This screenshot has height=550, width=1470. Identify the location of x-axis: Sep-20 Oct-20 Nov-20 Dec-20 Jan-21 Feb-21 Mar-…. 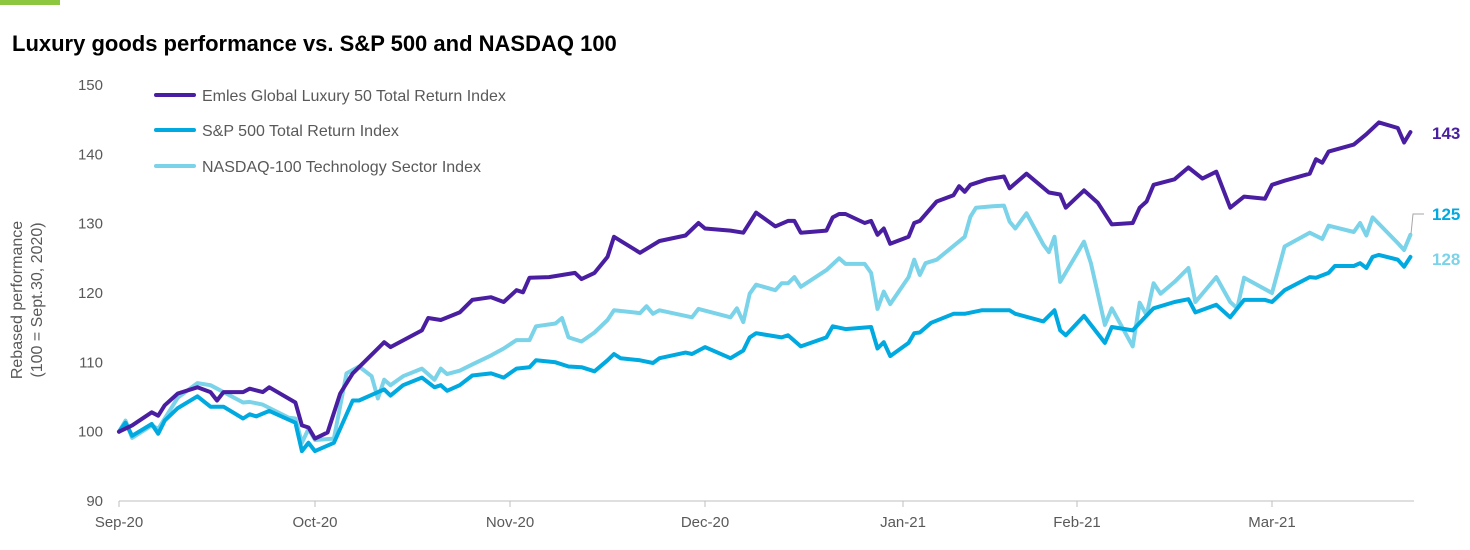
(754, 515).